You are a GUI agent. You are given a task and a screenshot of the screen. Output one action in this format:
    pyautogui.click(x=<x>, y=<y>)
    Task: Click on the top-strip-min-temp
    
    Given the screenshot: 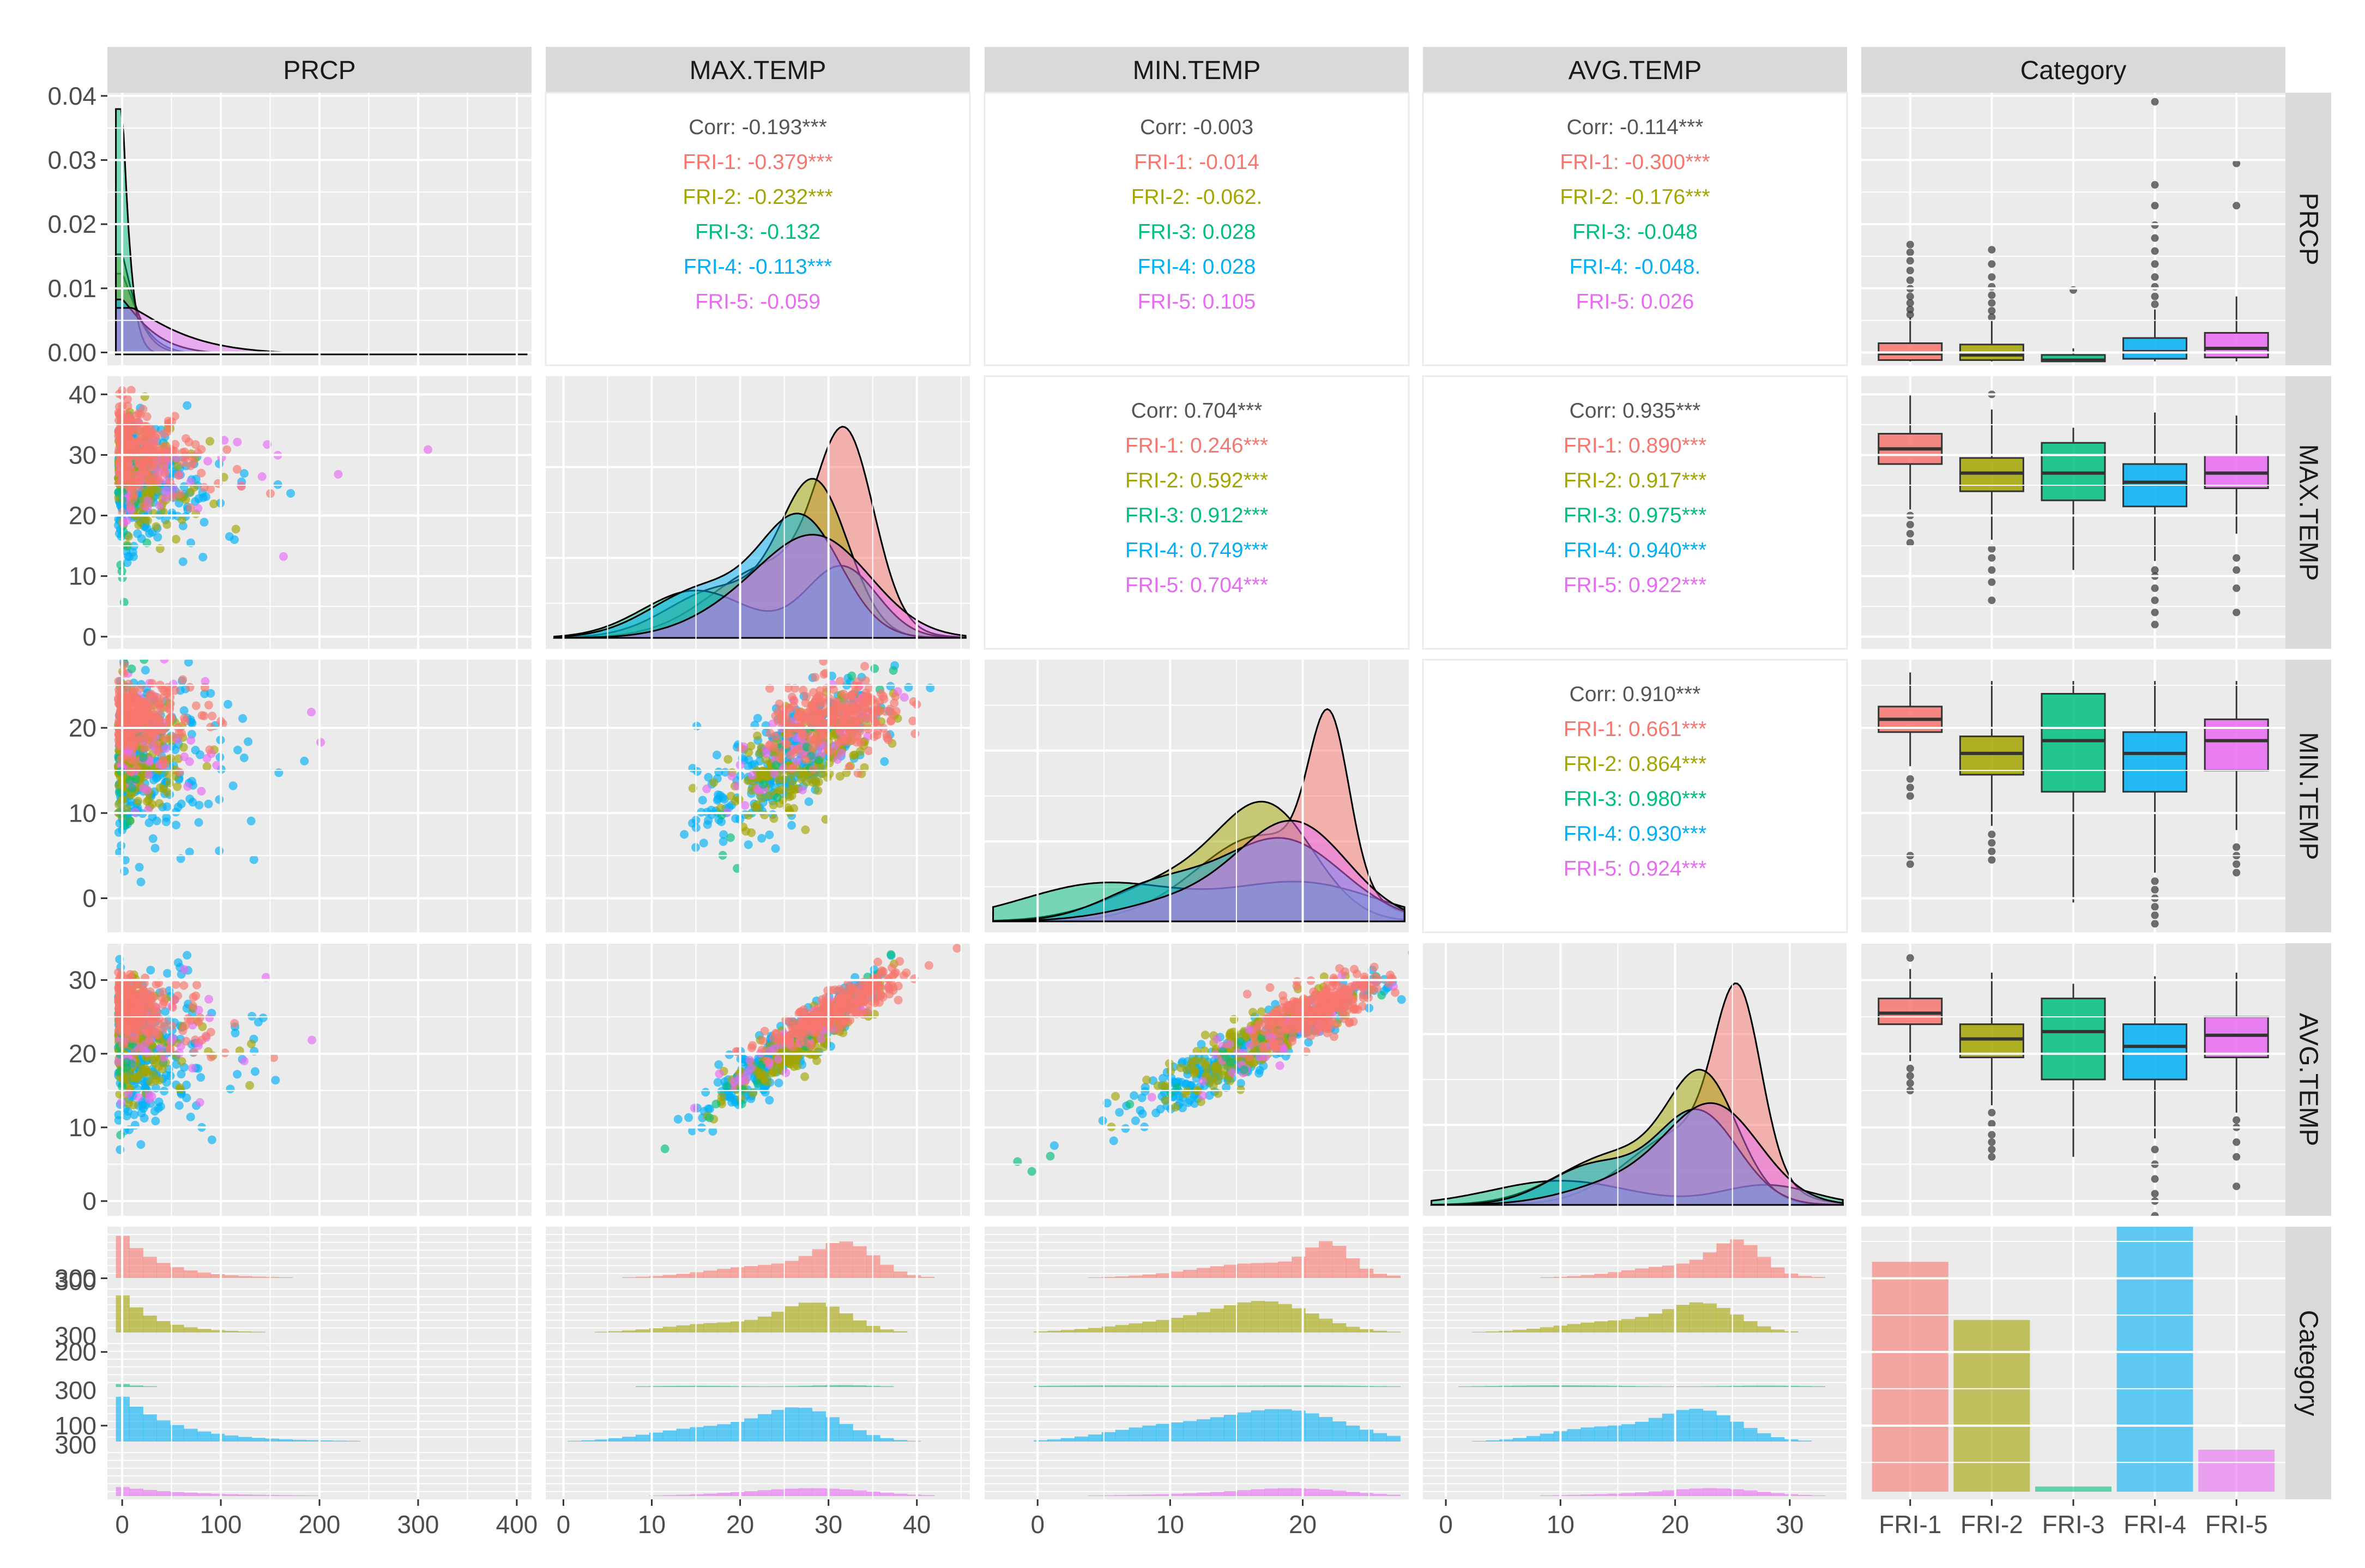 What is the action you would take?
    pyautogui.click(x=1197, y=70)
    